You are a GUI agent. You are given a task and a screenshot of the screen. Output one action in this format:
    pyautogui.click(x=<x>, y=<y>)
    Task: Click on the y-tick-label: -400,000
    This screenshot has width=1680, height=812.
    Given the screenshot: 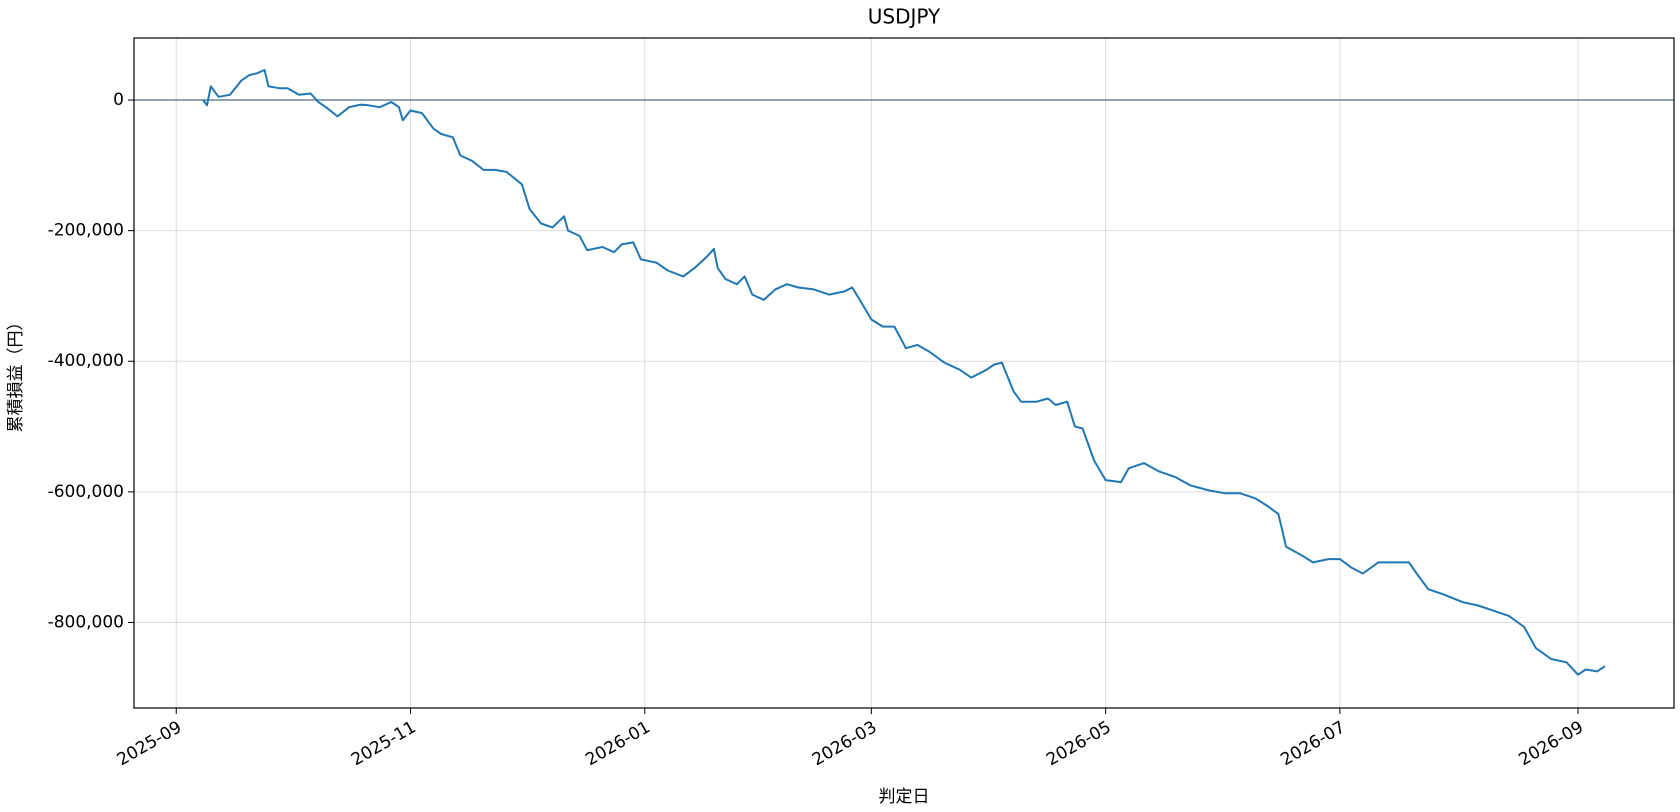 What is the action you would take?
    pyautogui.click(x=86, y=361)
    